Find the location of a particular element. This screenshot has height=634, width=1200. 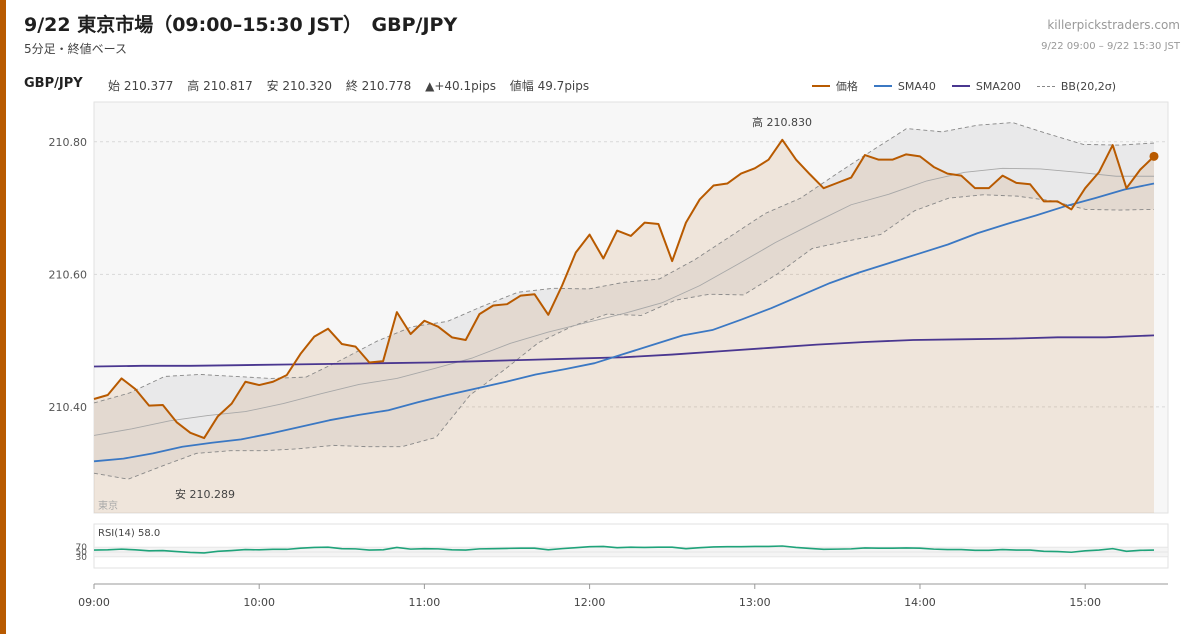

page-title: 9/22 東京市場（09:00–15:30 JST） GBP/JPY is located at coordinates (241, 25).